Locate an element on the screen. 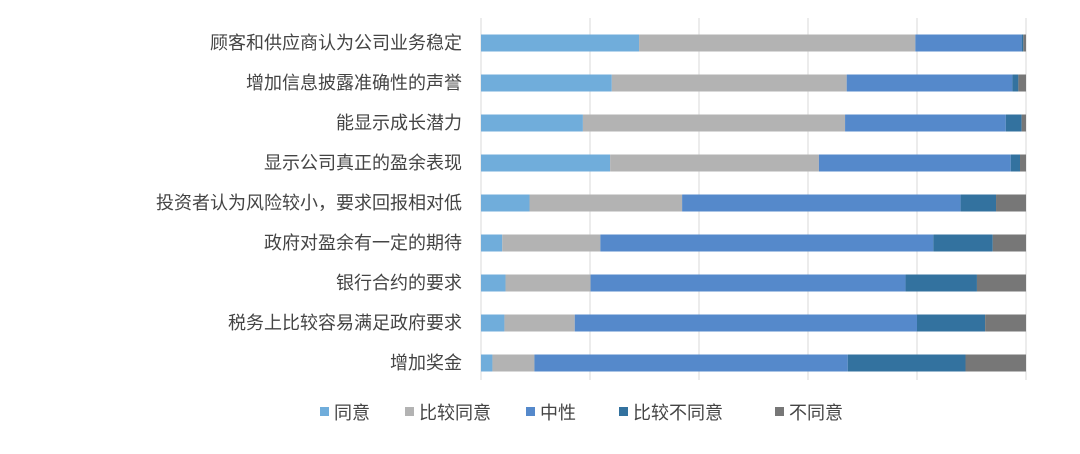  legend-label: 中性 is located at coordinates (558, 413).